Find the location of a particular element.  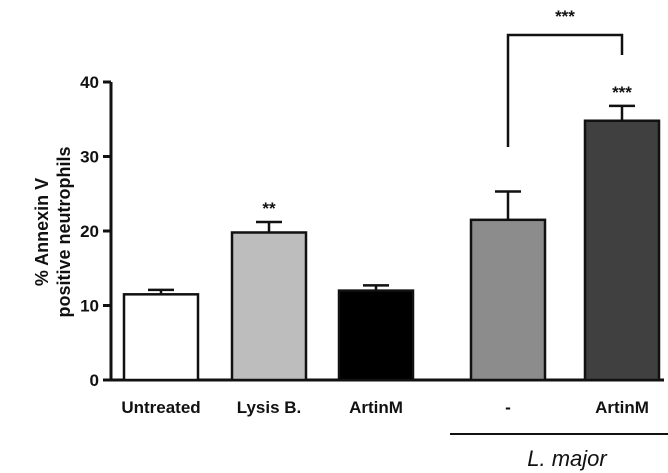

significance-label: *** is located at coordinates (622, 92).